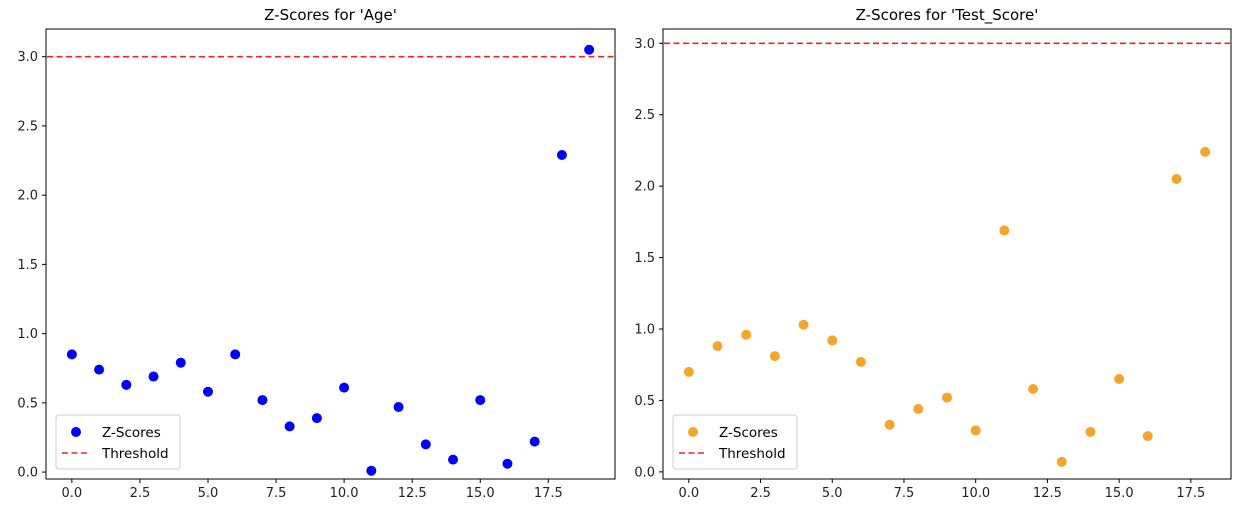 The height and width of the screenshot is (507, 1246). I want to click on chart-title: Z-Scores for 'Age', so click(330, 15).